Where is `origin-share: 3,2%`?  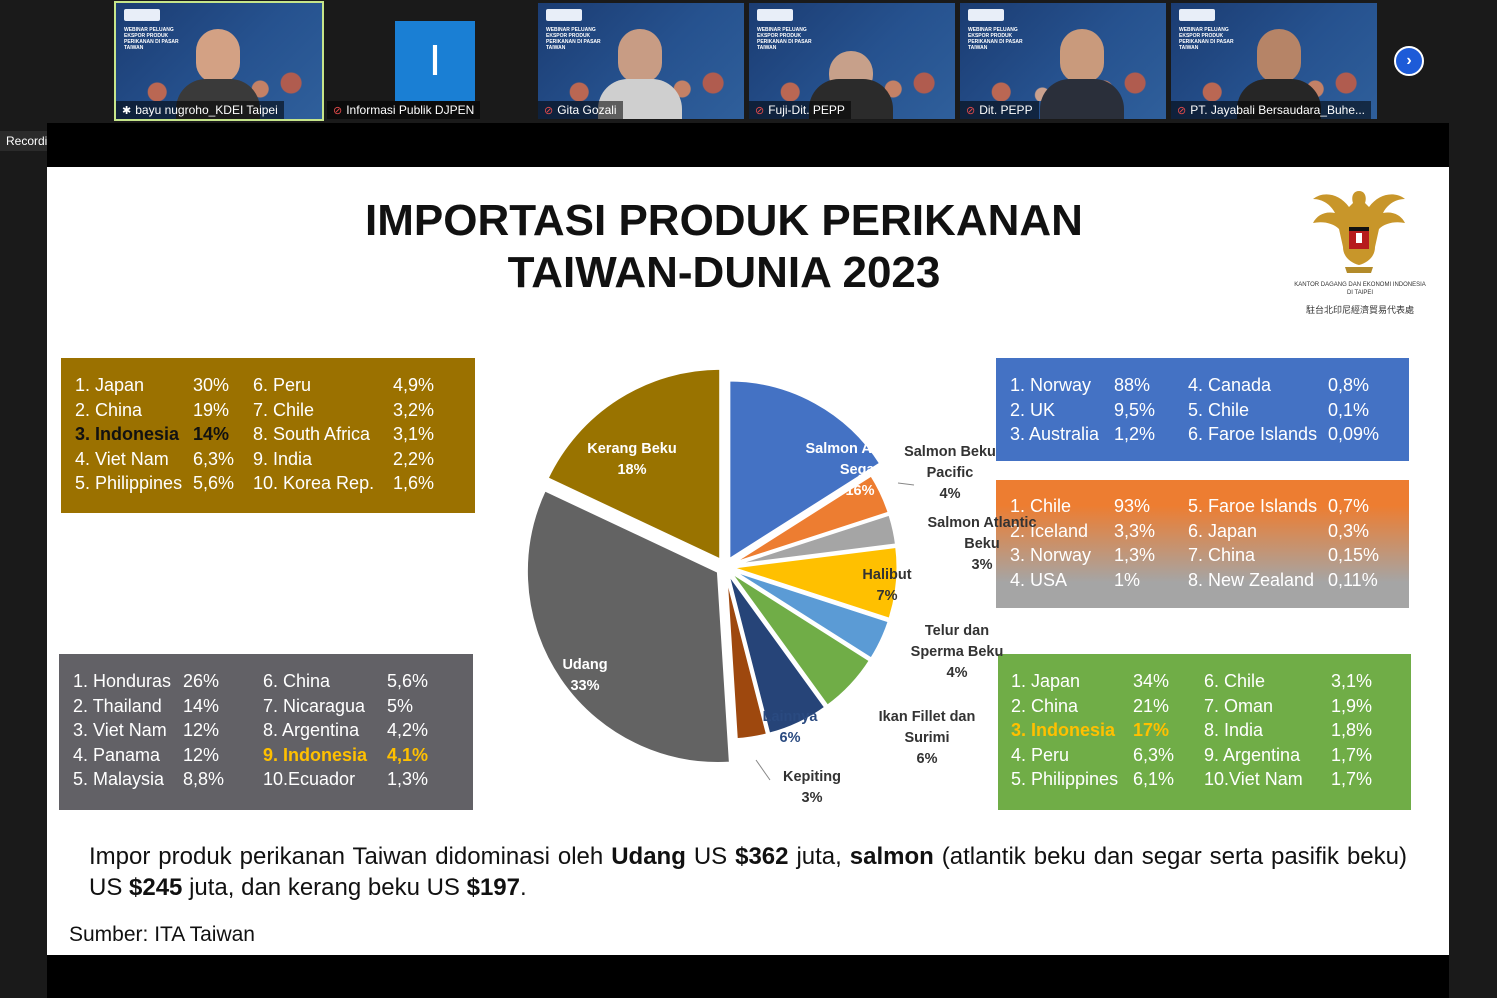
origin-share: 3,2% is located at coordinates (414, 409).